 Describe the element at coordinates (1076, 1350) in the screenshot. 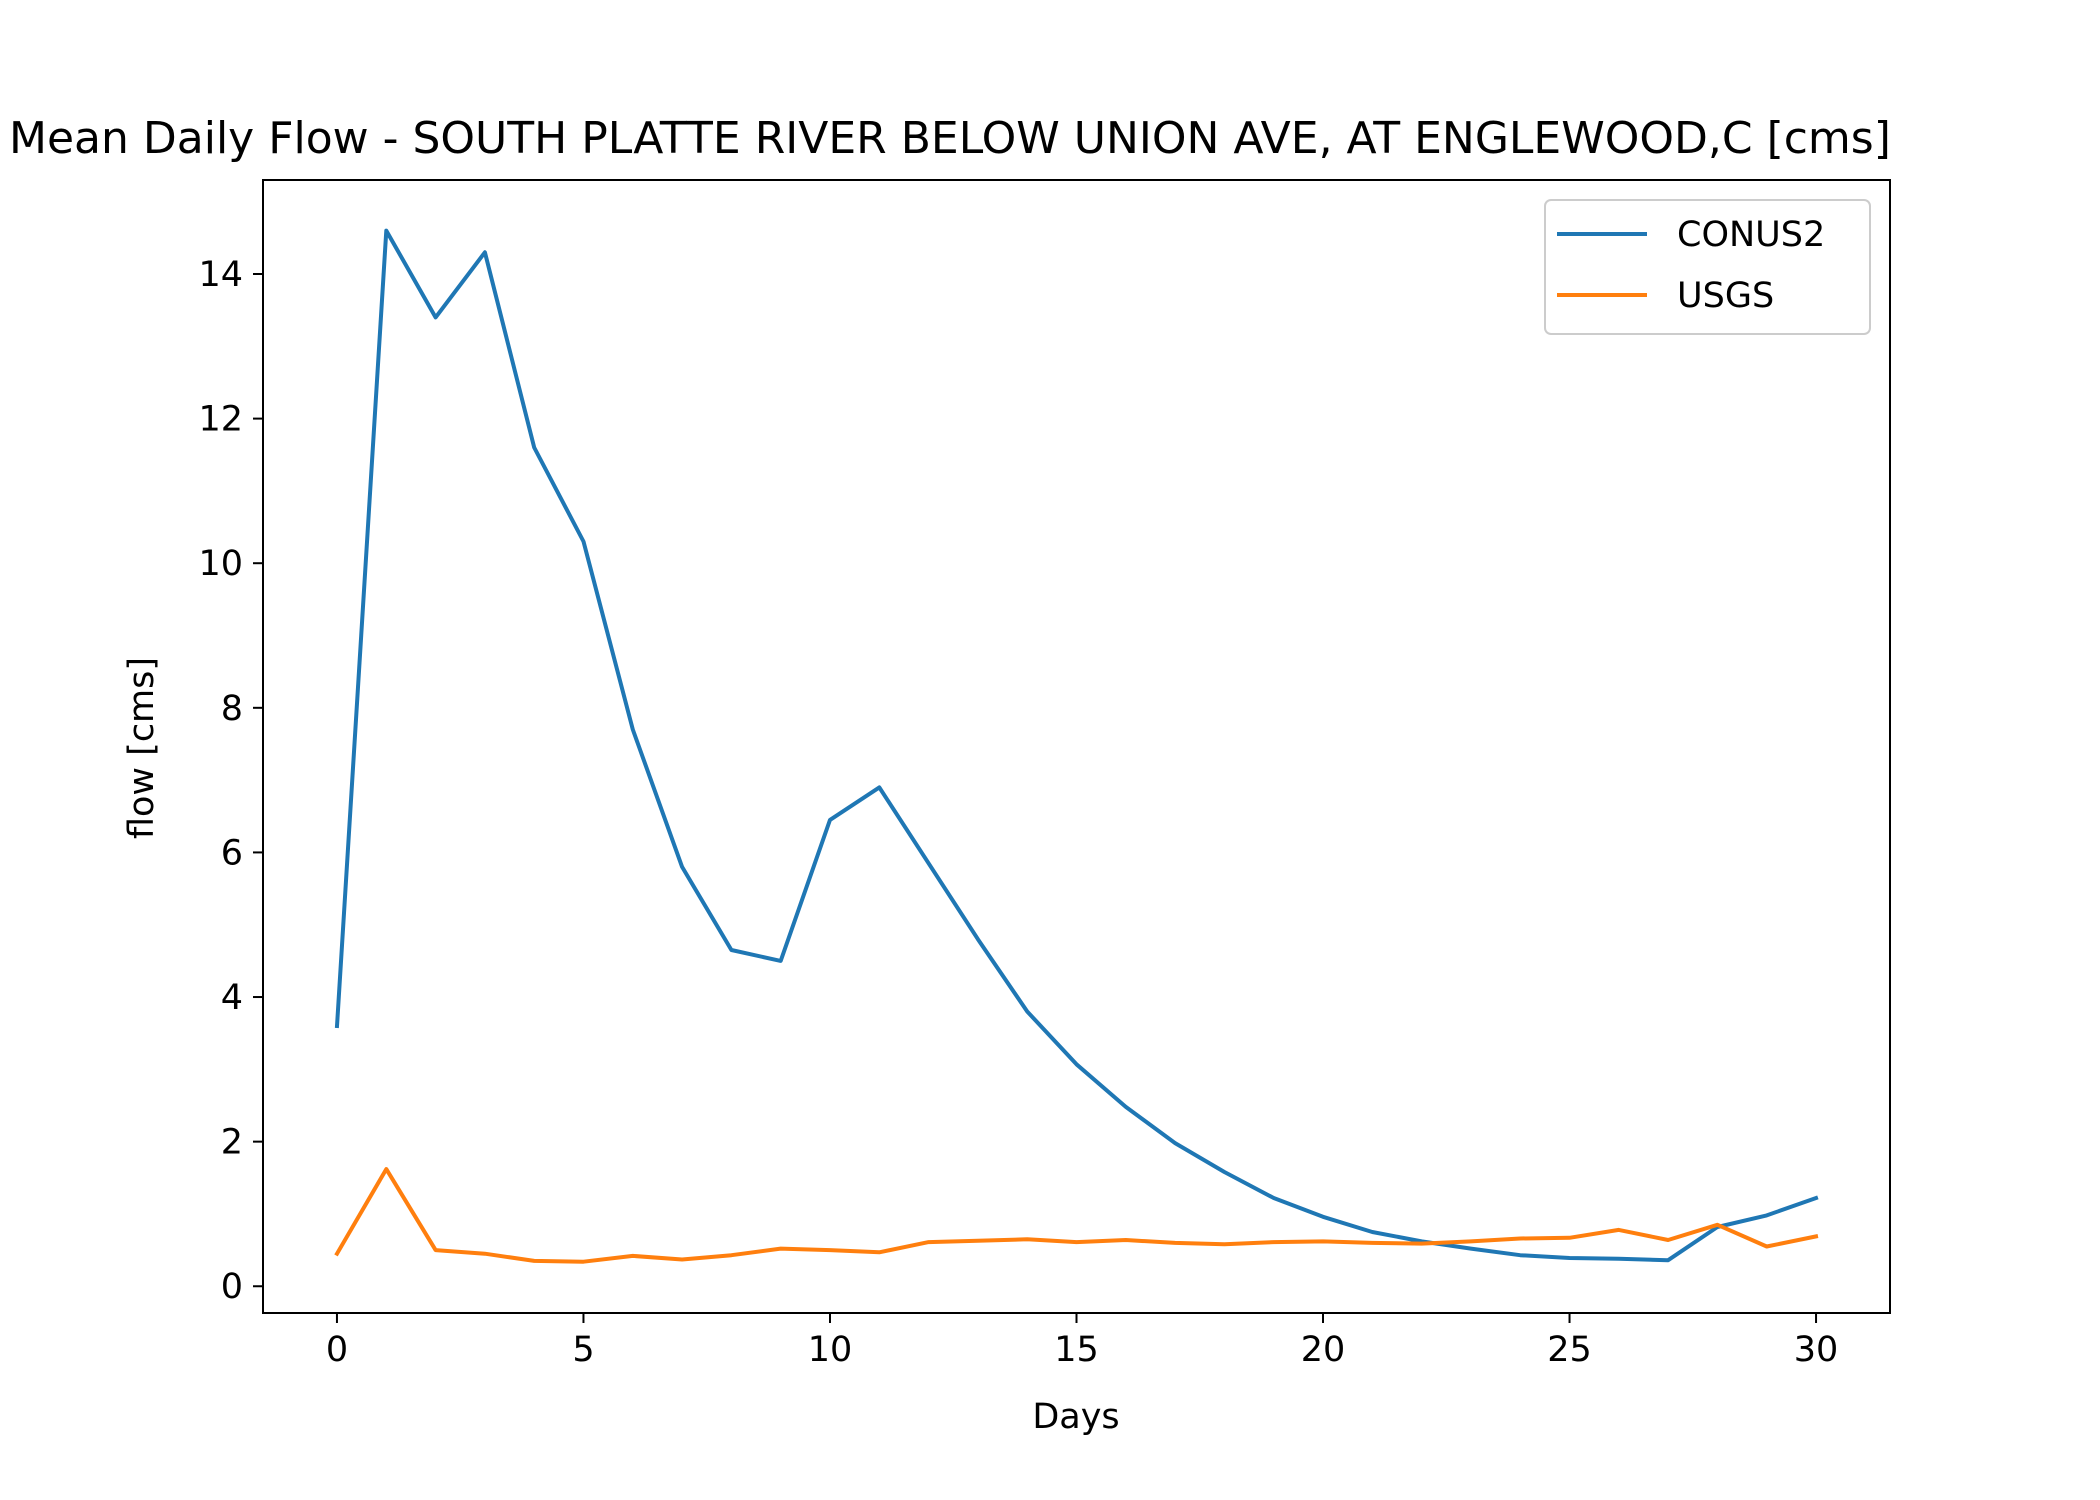

I see `x-tick-label: 15` at that location.